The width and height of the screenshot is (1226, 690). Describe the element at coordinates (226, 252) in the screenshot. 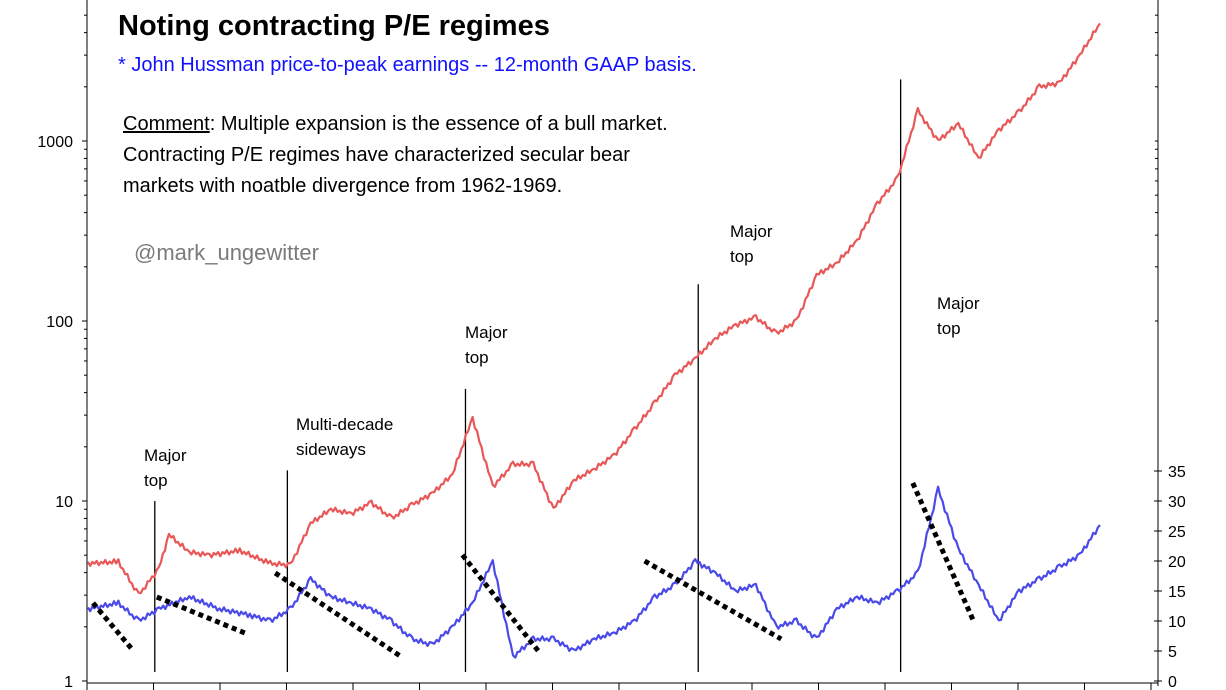

I see `author-handle: @mark_ungewitter` at that location.